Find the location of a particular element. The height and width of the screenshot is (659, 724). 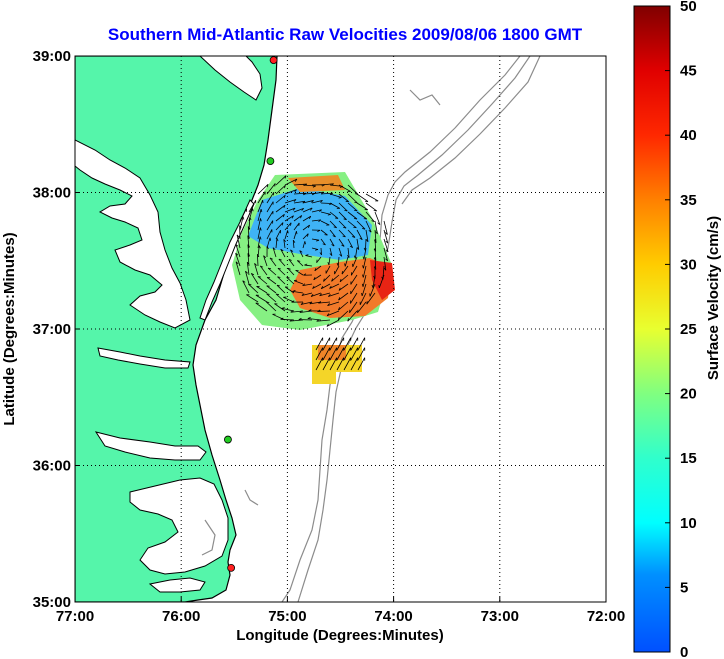

velocity-southern-patch-high is located at coordinates (332, 352).